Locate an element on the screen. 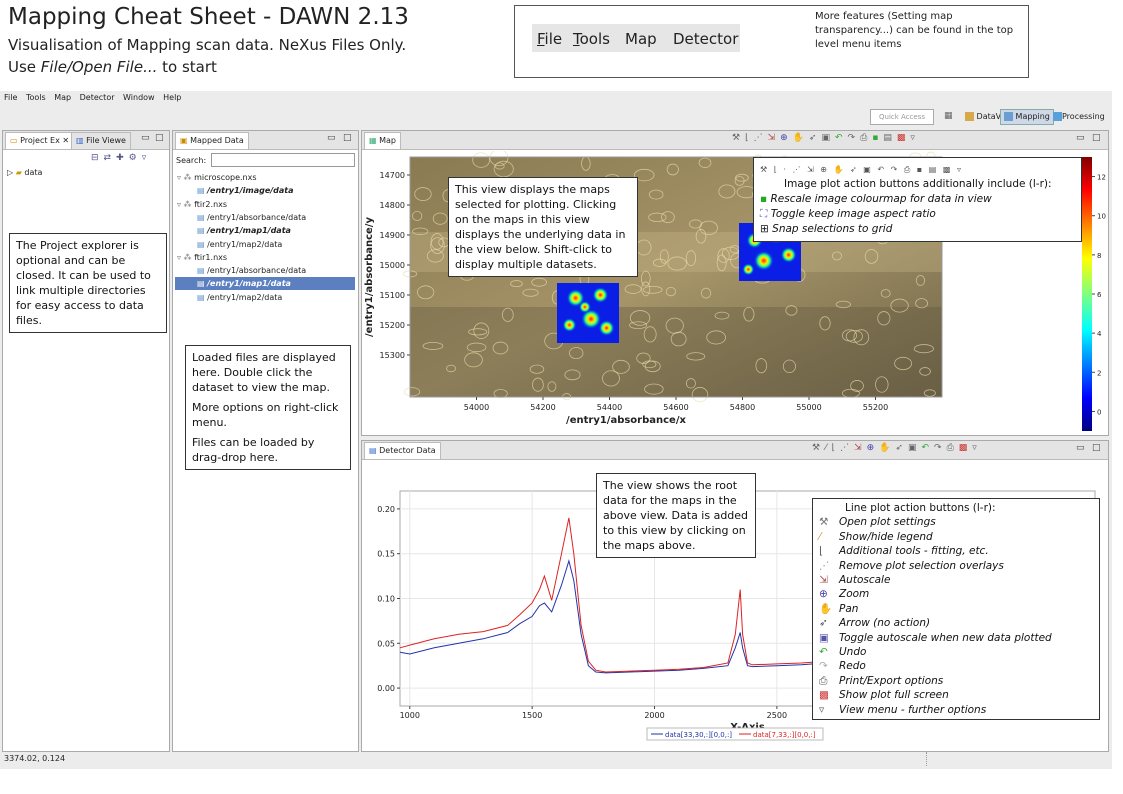 The height and width of the screenshot is (794, 1123). mapped-tree-item: ▤ /entry1/image/data is located at coordinates (265, 190).